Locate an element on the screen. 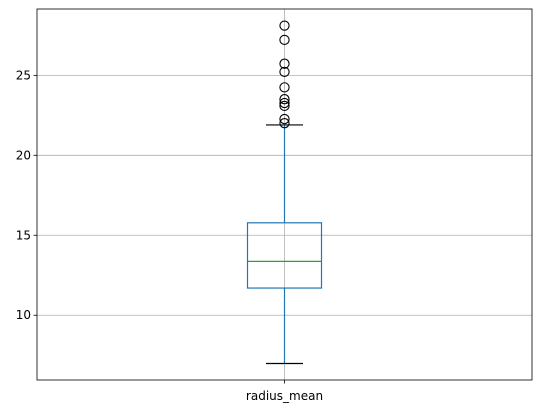 The height and width of the screenshot is (413, 543). y-tick-label-20: 20 is located at coordinates (23, 155).